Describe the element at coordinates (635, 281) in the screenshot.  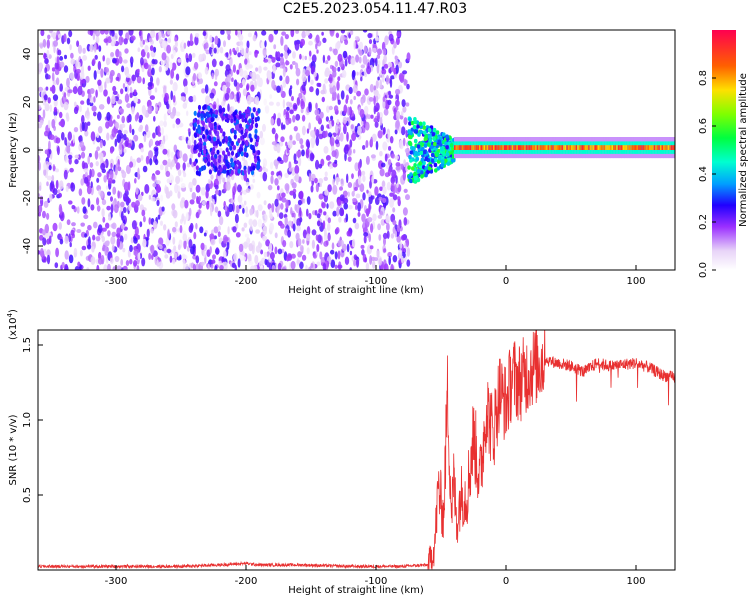
I see `spectrogram-x-tick-label: 100` at that location.